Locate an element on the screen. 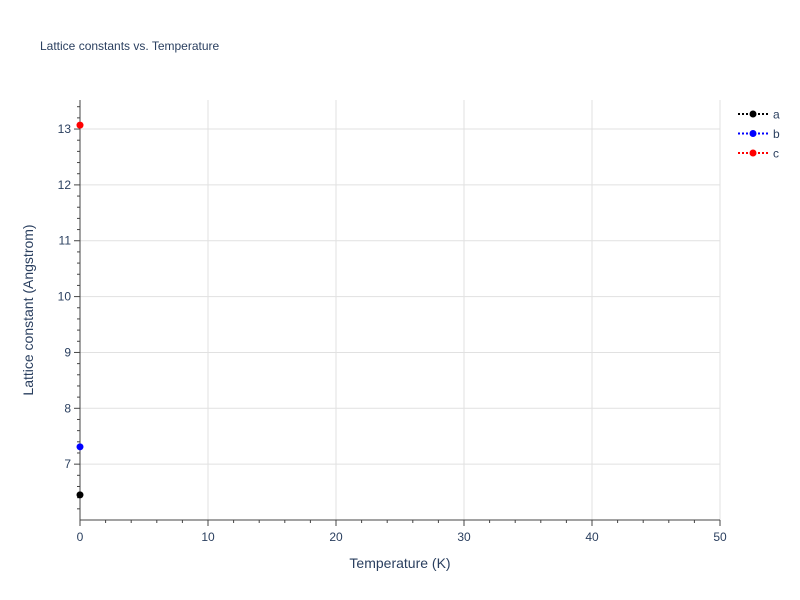 The image size is (800, 600). data-point-a is located at coordinates (80, 495).